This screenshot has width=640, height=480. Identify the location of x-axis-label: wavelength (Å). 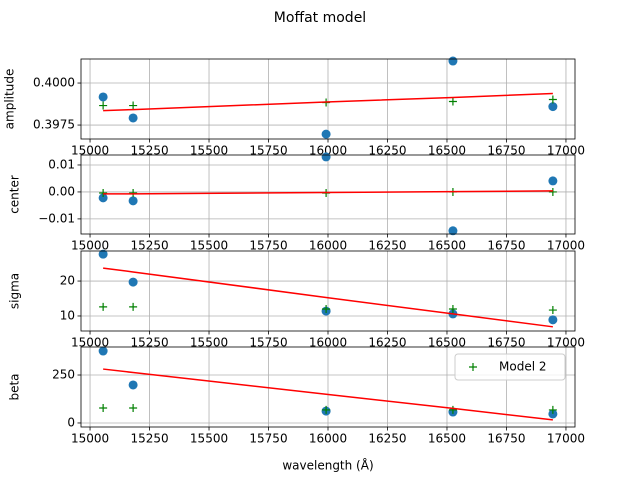
(327, 465).